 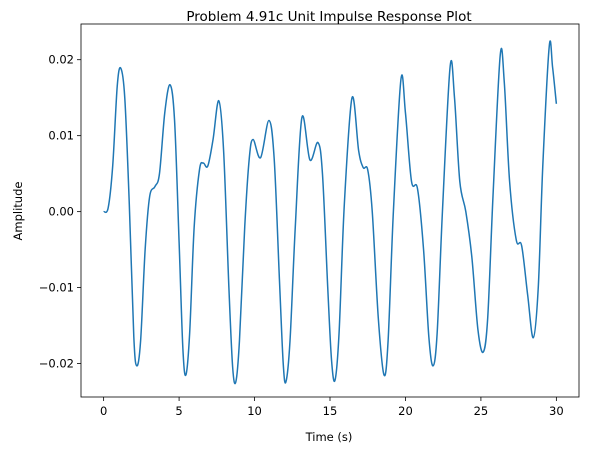 What do you see at coordinates (178, 411) in the screenshot?
I see `x-tick-label: 5` at bounding box center [178, 411].